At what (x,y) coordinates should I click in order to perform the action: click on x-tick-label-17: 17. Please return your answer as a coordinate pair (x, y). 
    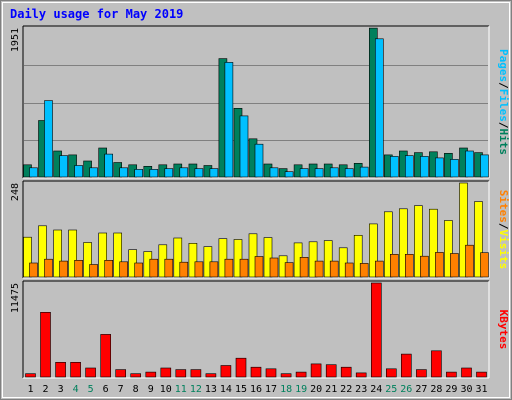
    Looking at the image, I should click on (271, 389).